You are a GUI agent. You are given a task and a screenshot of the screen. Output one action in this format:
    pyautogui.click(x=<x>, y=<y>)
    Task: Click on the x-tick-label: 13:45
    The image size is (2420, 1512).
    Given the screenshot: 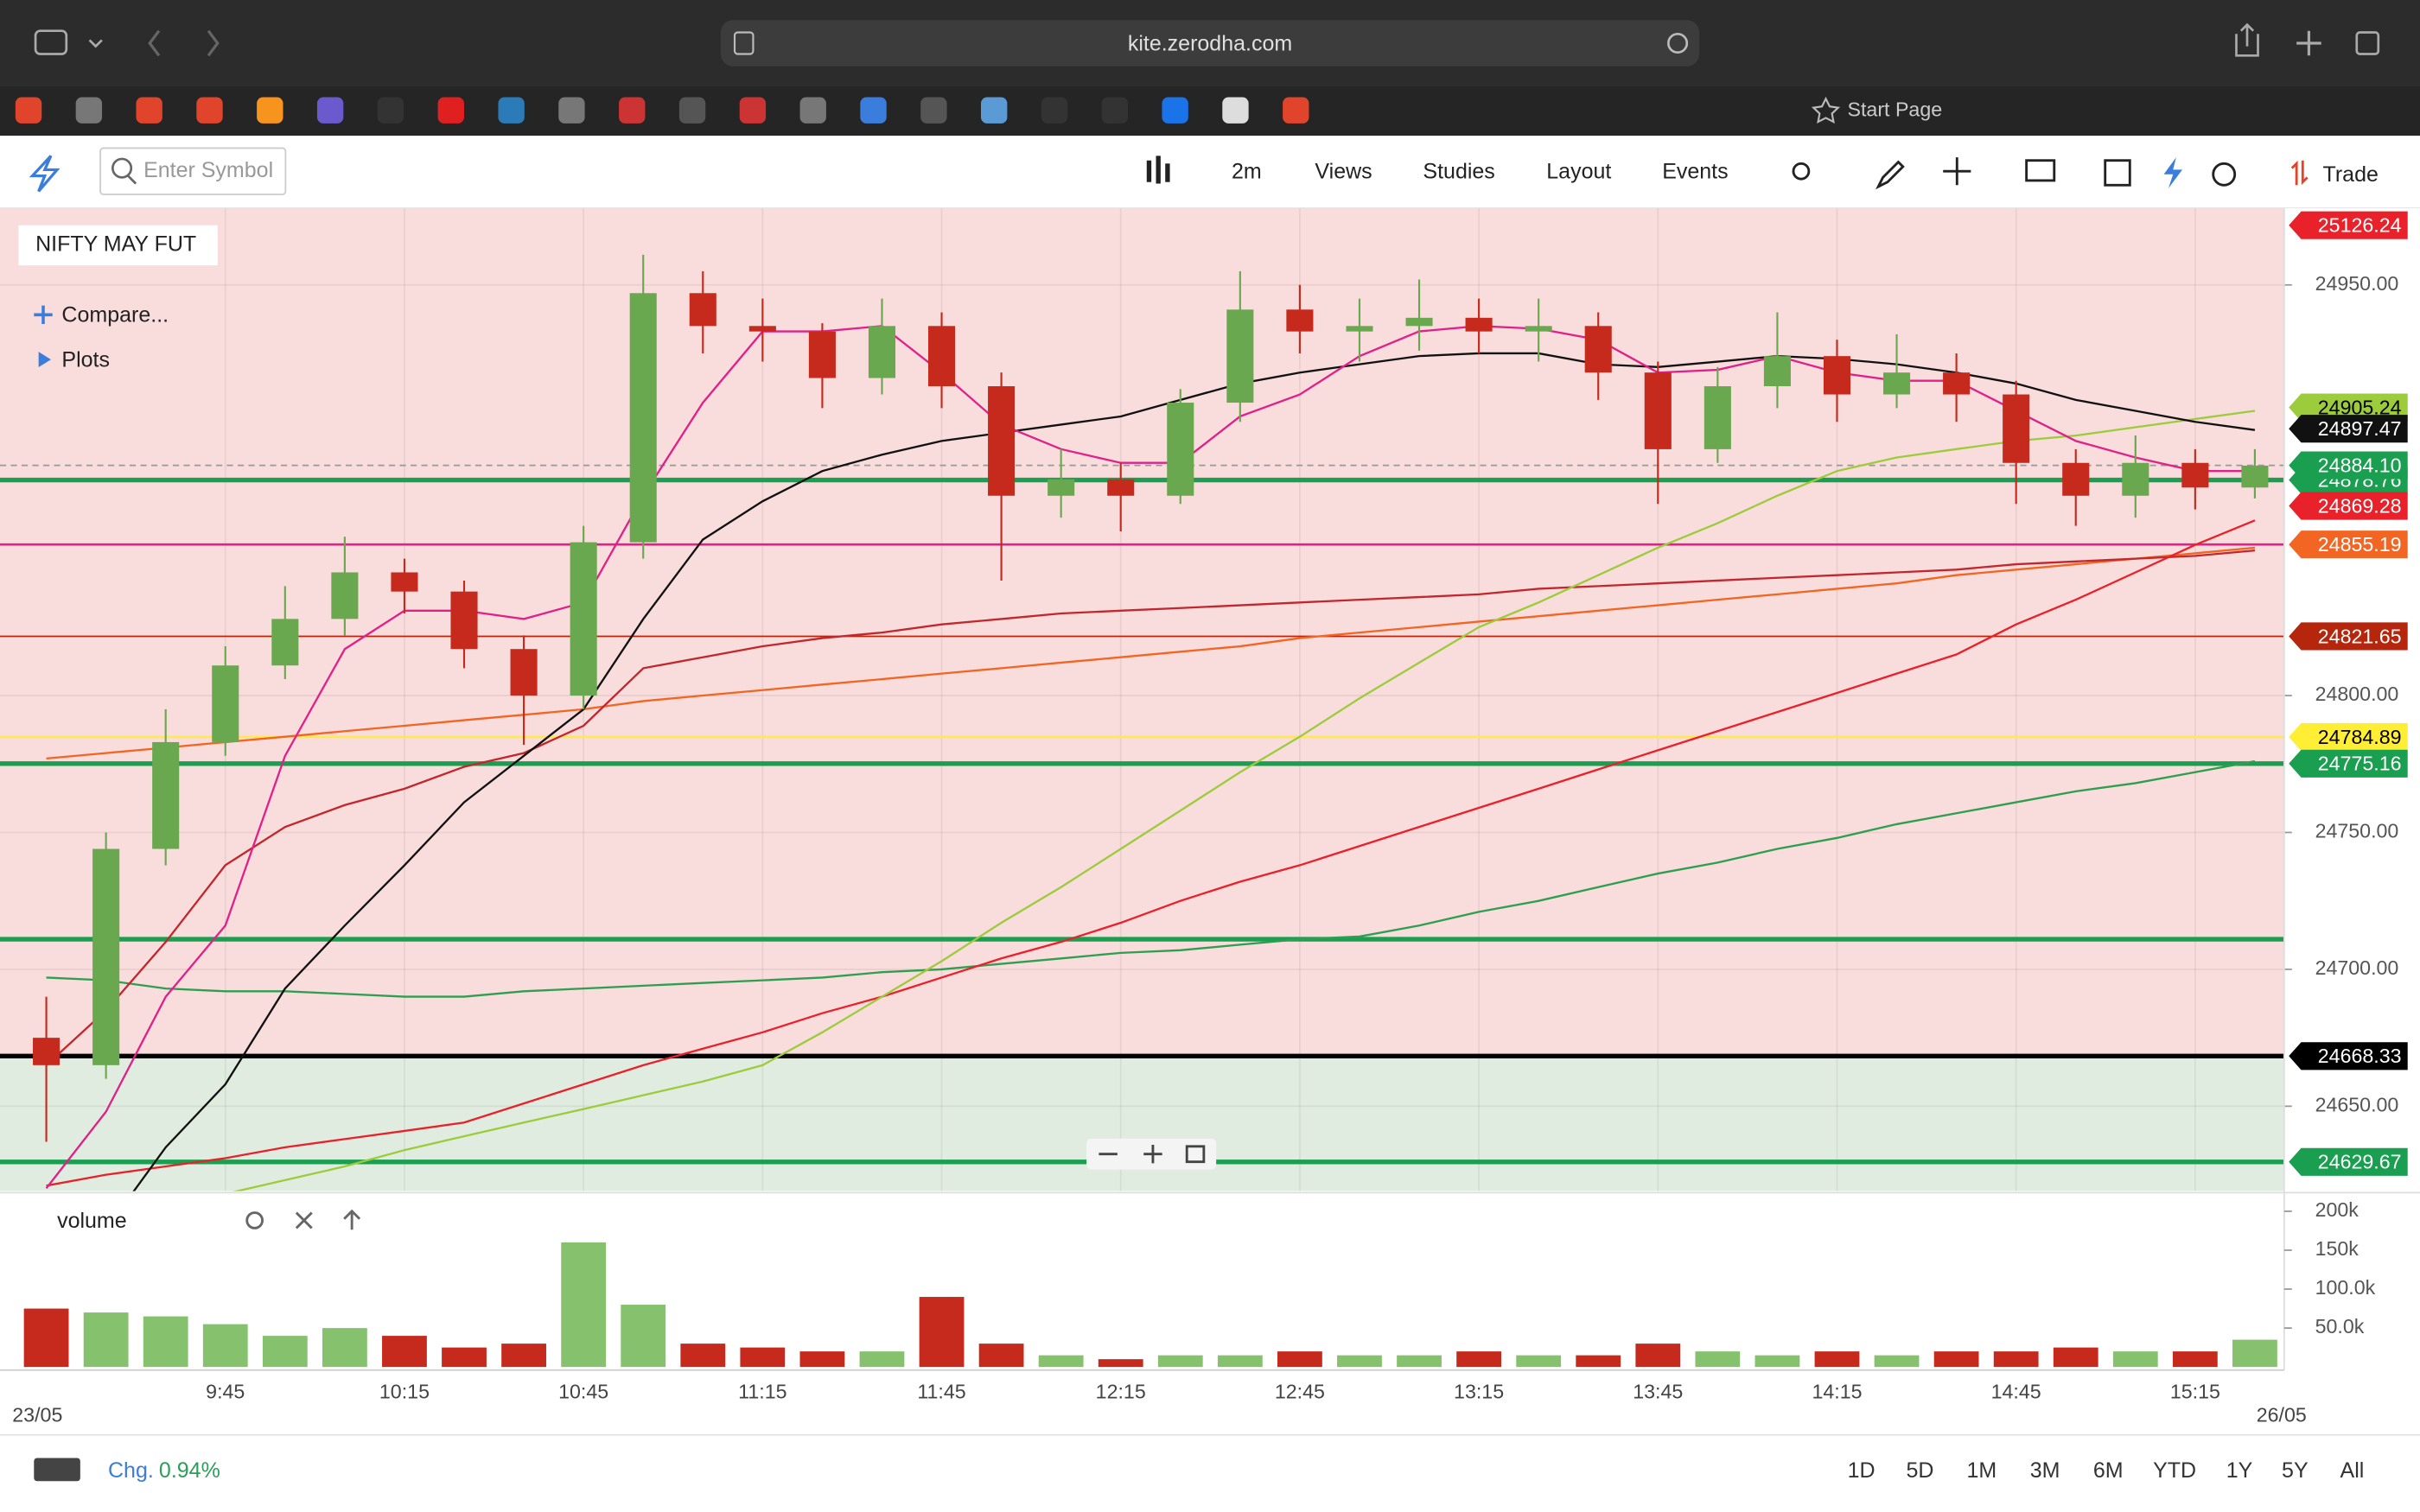 What is the action you would take?
    pyautogui.click(x=1658, y=1392)
    